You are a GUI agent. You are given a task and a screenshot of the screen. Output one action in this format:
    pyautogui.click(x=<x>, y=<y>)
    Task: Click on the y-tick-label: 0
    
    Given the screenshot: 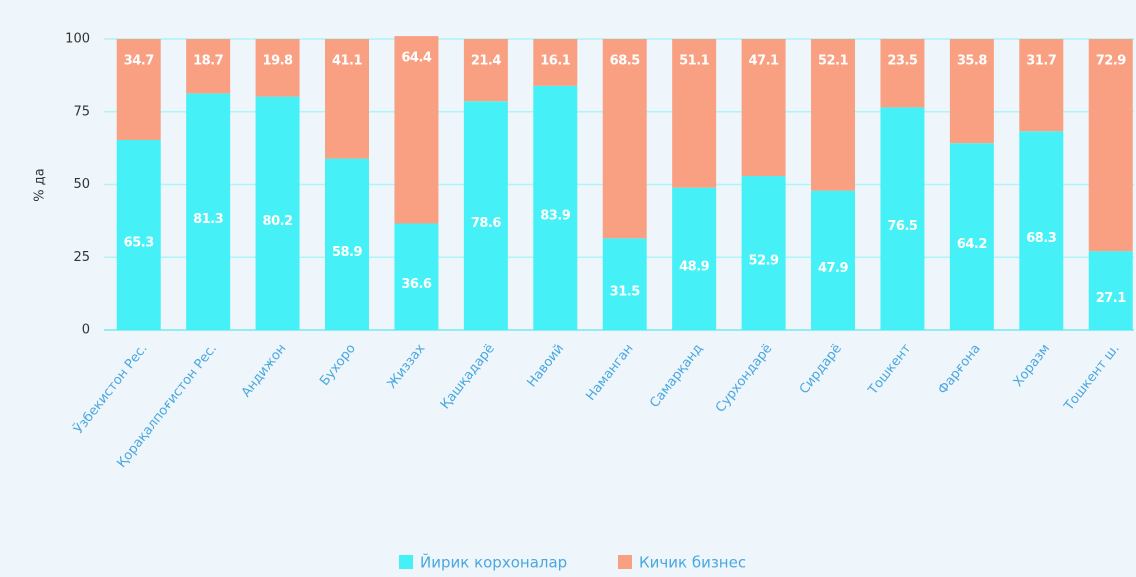 What is the action you would take?
    pyautogui.click(x=86, y=330)
    